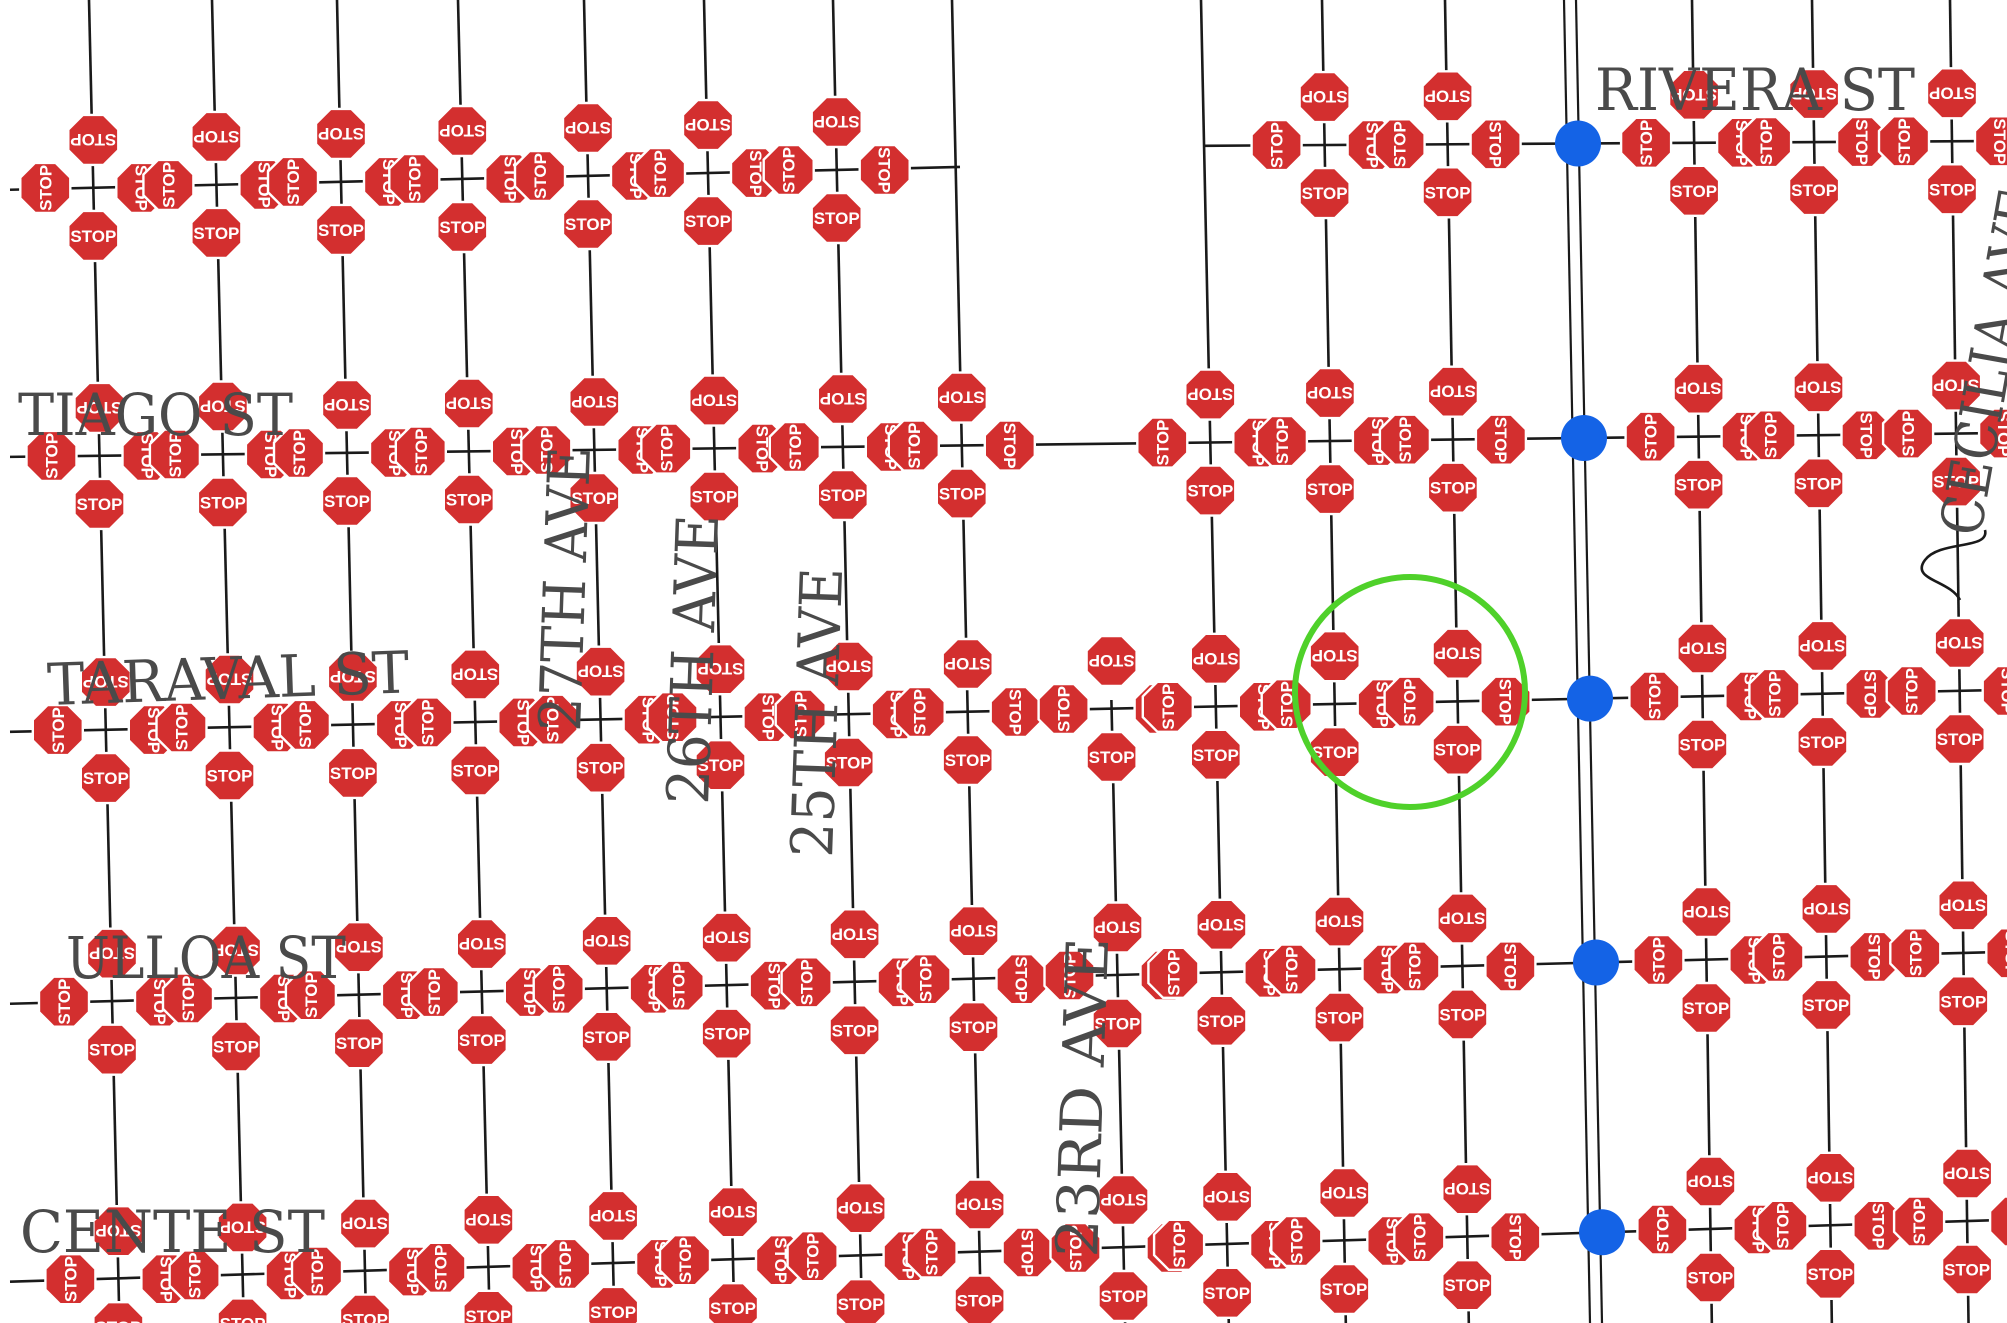 This screenshot has width=2007, height=1323. What do you see at coordinates (1577, 661) in the screenshot?
I see `major-road-line` at bounding box center [1577, 661].